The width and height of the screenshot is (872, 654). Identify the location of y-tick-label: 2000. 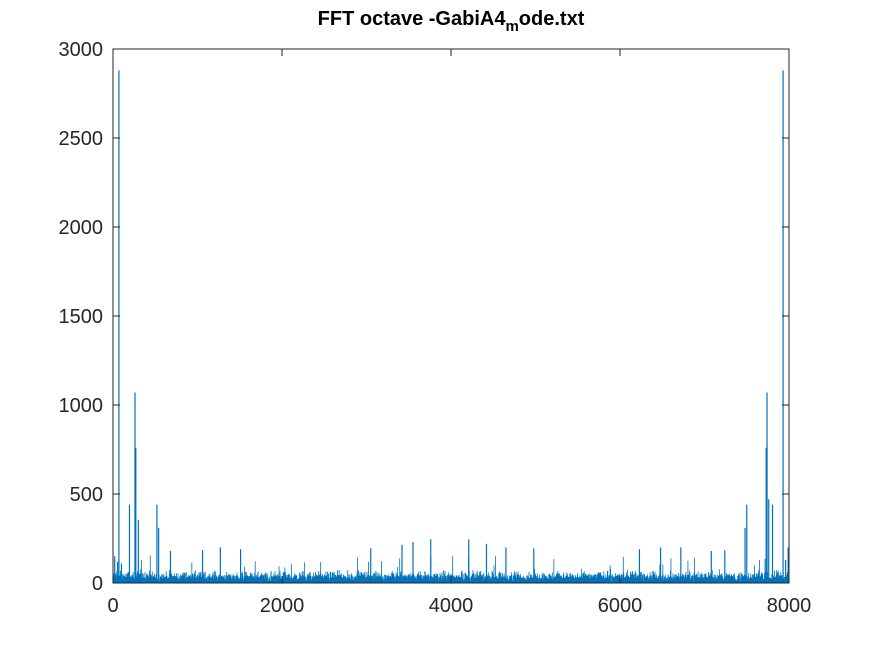
(81, 228).